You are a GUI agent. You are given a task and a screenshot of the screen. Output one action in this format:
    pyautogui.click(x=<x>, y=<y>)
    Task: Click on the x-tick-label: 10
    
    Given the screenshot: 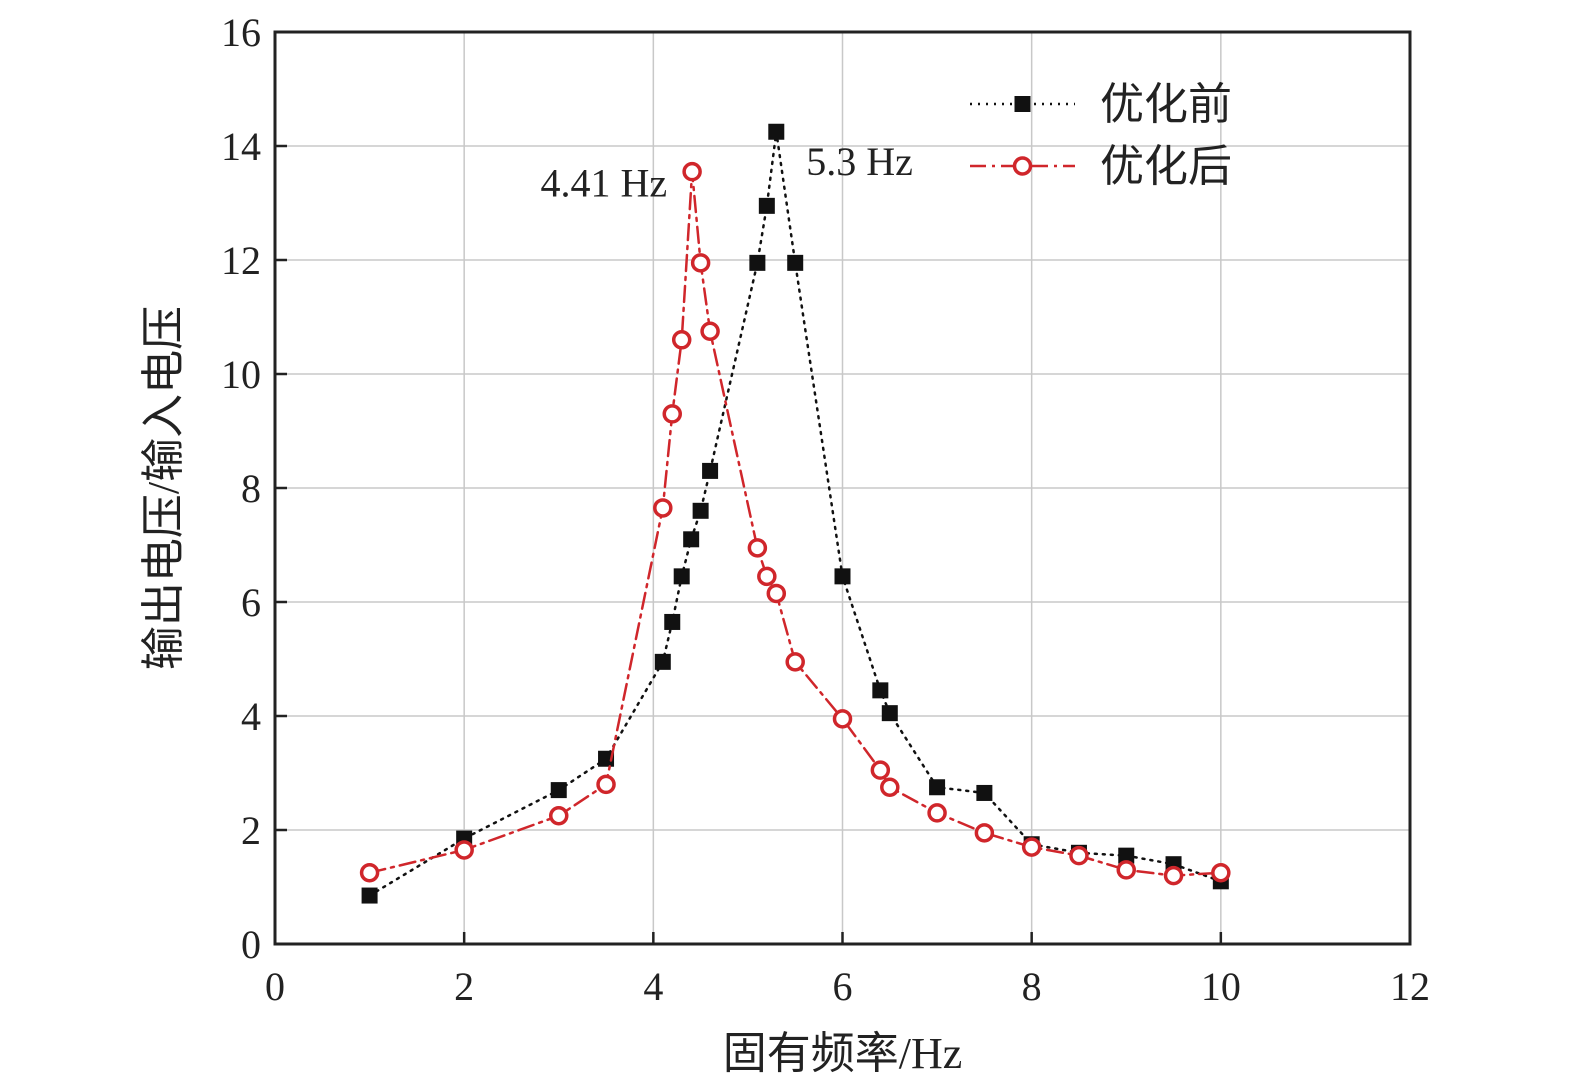 What is the action you would take?
    pyautogui.click(x=1221, y=986)
    